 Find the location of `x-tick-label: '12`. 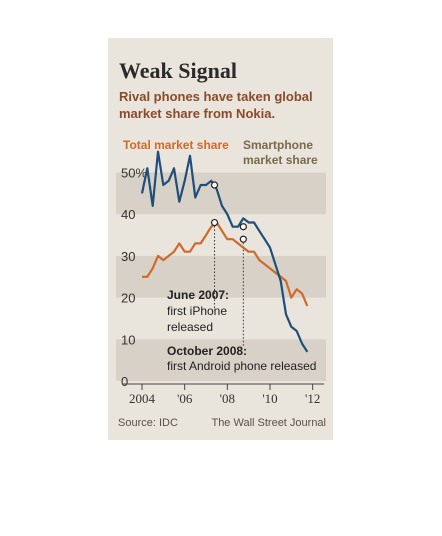

x-tick-label: '12 is located at coordinates (312, 398).